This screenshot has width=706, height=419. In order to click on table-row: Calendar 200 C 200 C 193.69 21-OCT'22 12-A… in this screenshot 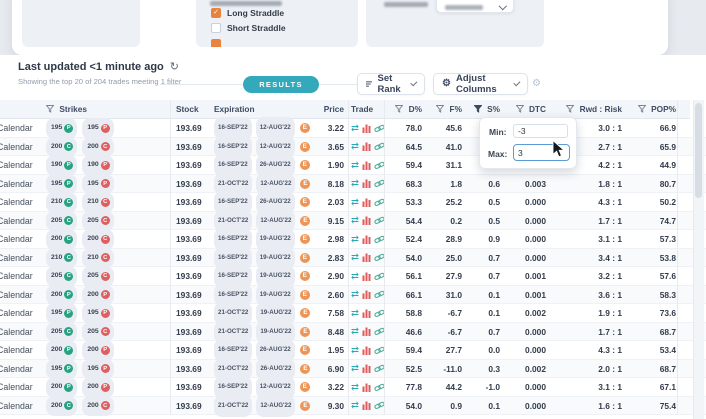, I will do `click(353, 405)`.